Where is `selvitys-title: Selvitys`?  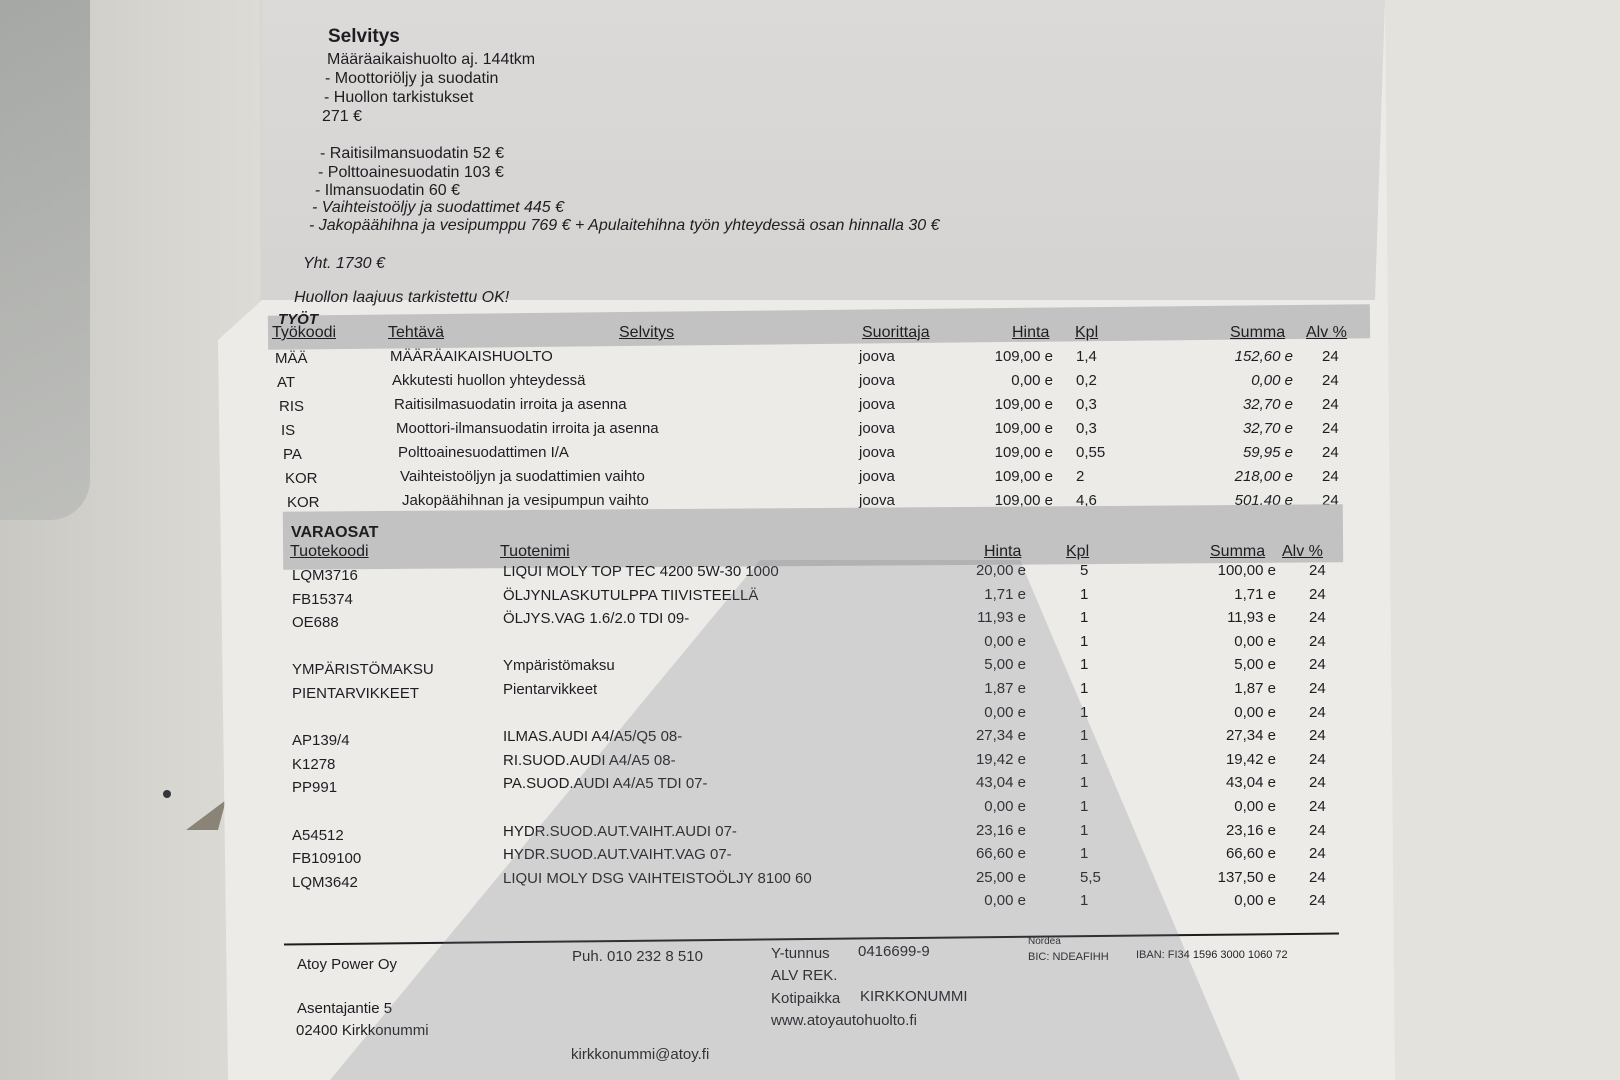
selvitys-title: Selvitys is located at coordinates (364, 36).